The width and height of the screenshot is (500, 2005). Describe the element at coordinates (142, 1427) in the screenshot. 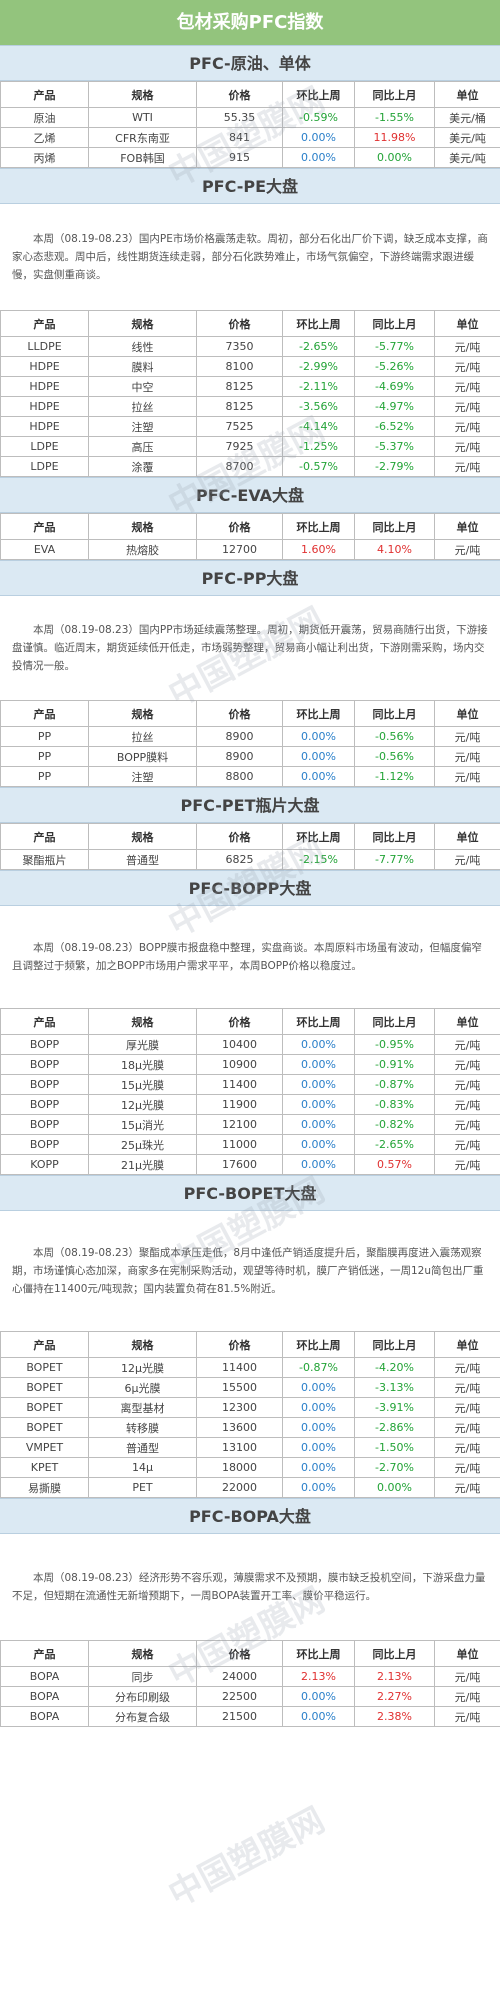

I see `table-cell: 转移膜` at that location.